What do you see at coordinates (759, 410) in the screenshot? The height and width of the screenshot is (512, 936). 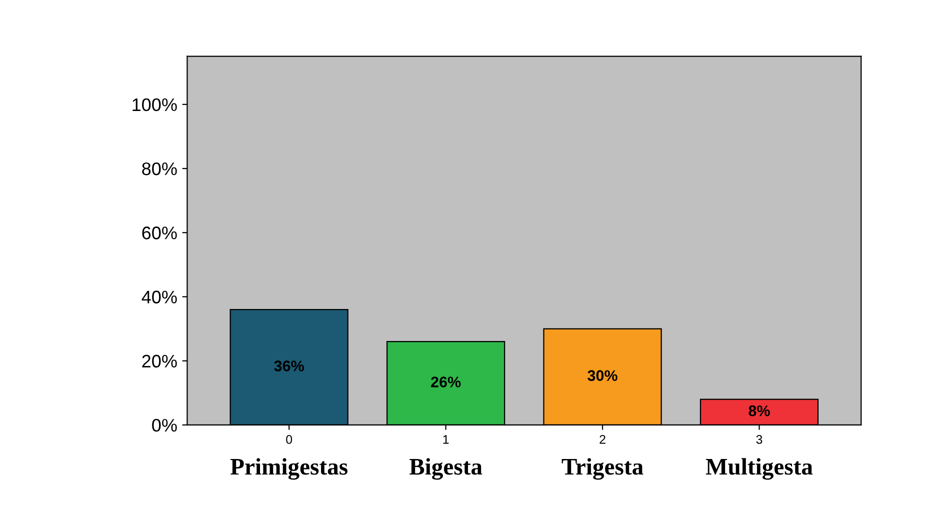 I see `data-label: 8%` at bounding box center [759, 410].